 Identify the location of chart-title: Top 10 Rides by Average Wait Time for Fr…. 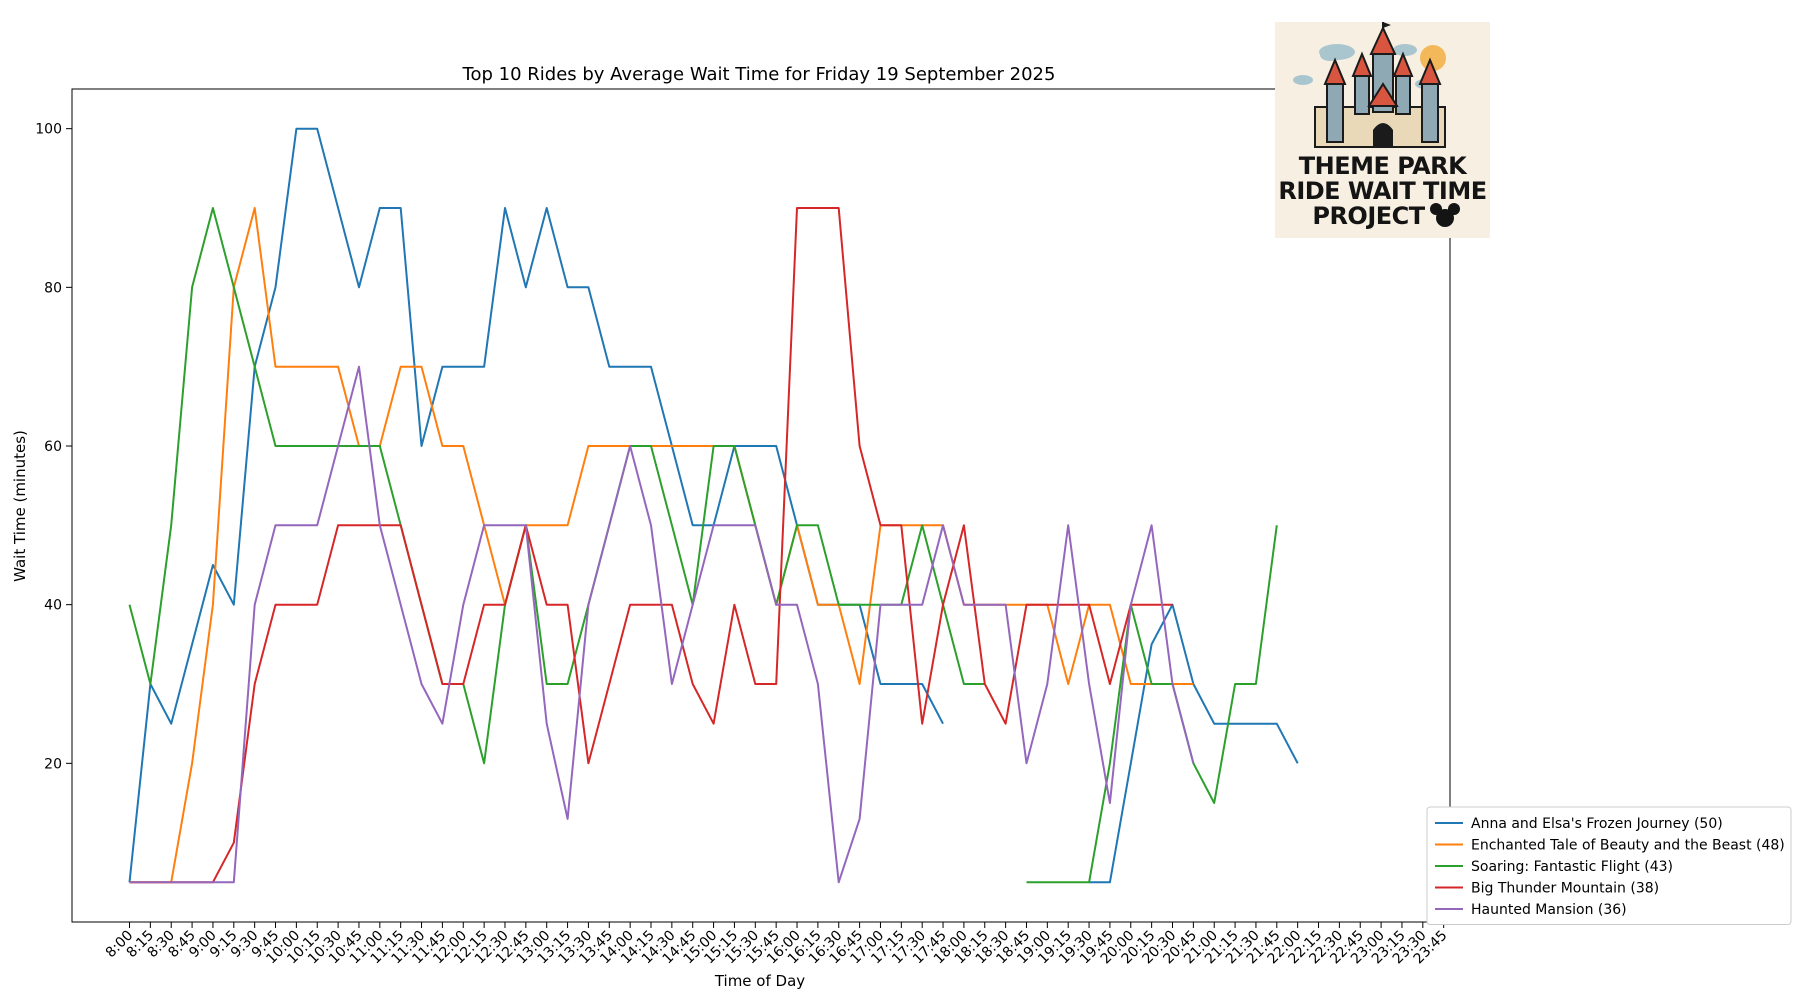
(759, 74).